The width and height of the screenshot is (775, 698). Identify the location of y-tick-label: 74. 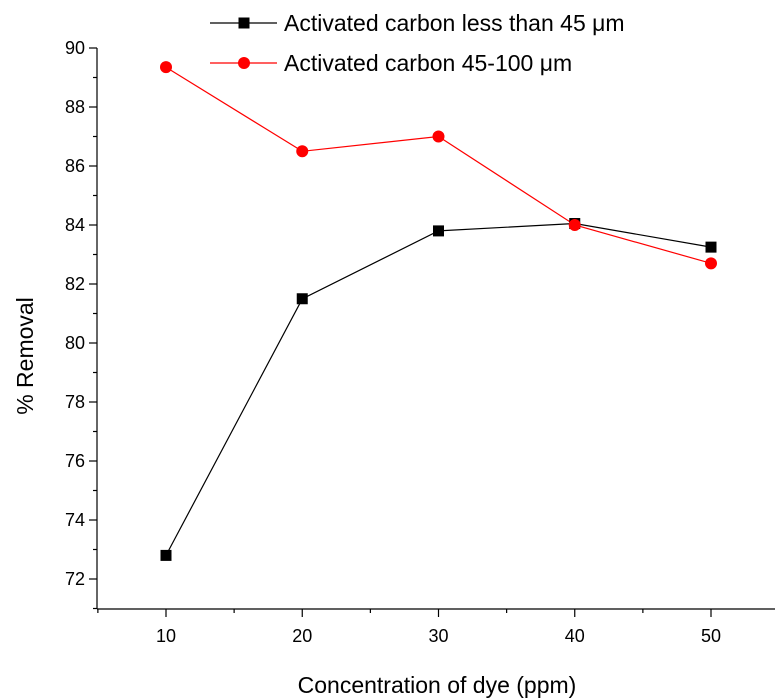
(75, 520).